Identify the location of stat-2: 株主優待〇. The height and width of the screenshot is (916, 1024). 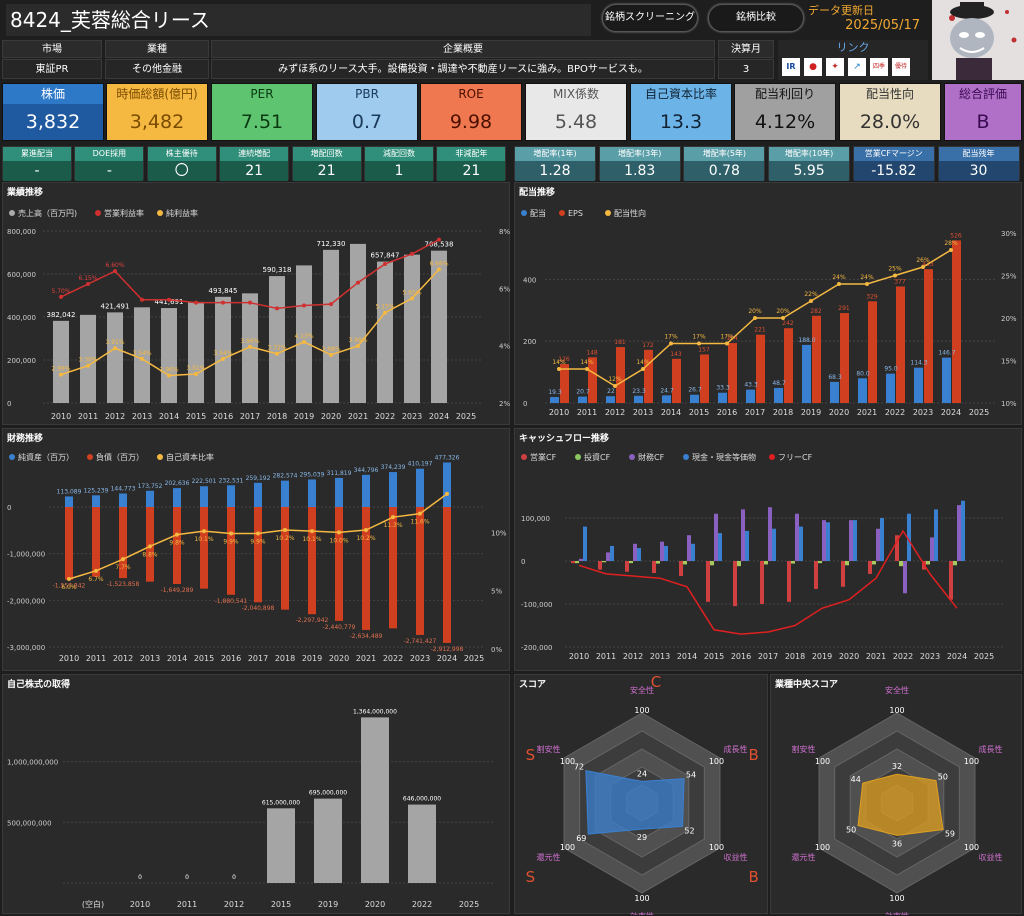
(181, 163).